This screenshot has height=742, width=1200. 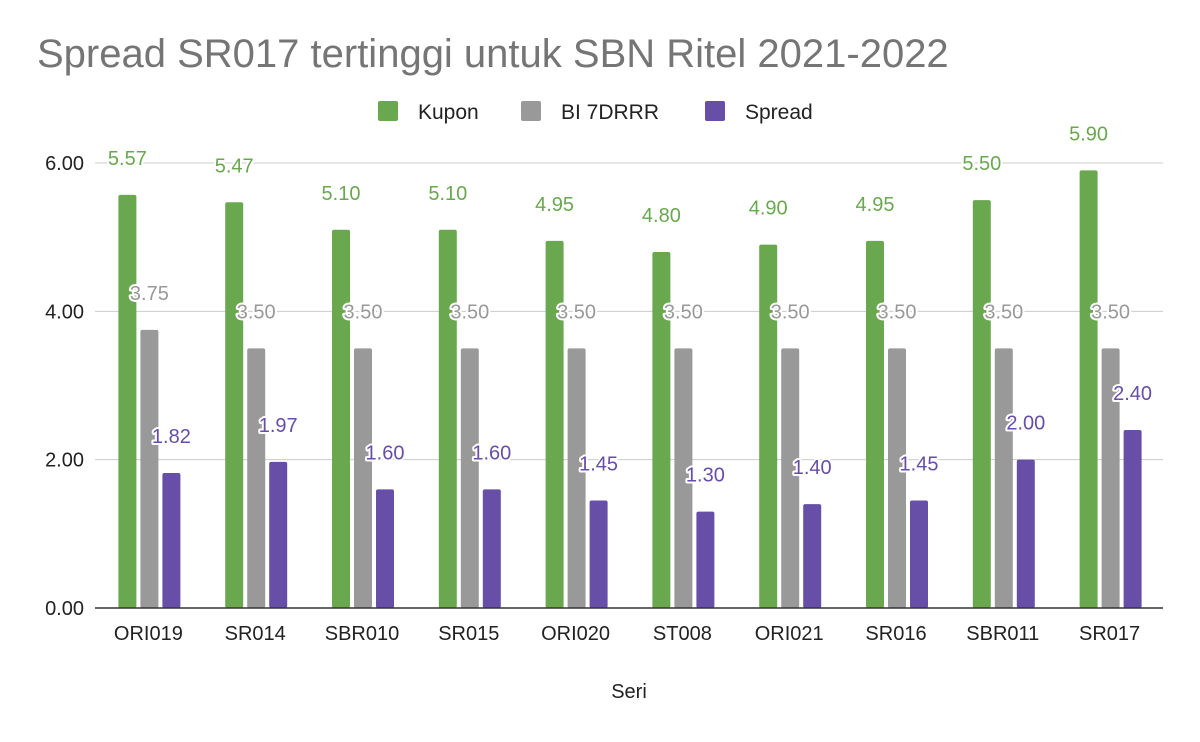 What do you see at coordinates (234, 166) in the screenshot?
I see `data-label: 5.47` at bounding box center [234, 166].